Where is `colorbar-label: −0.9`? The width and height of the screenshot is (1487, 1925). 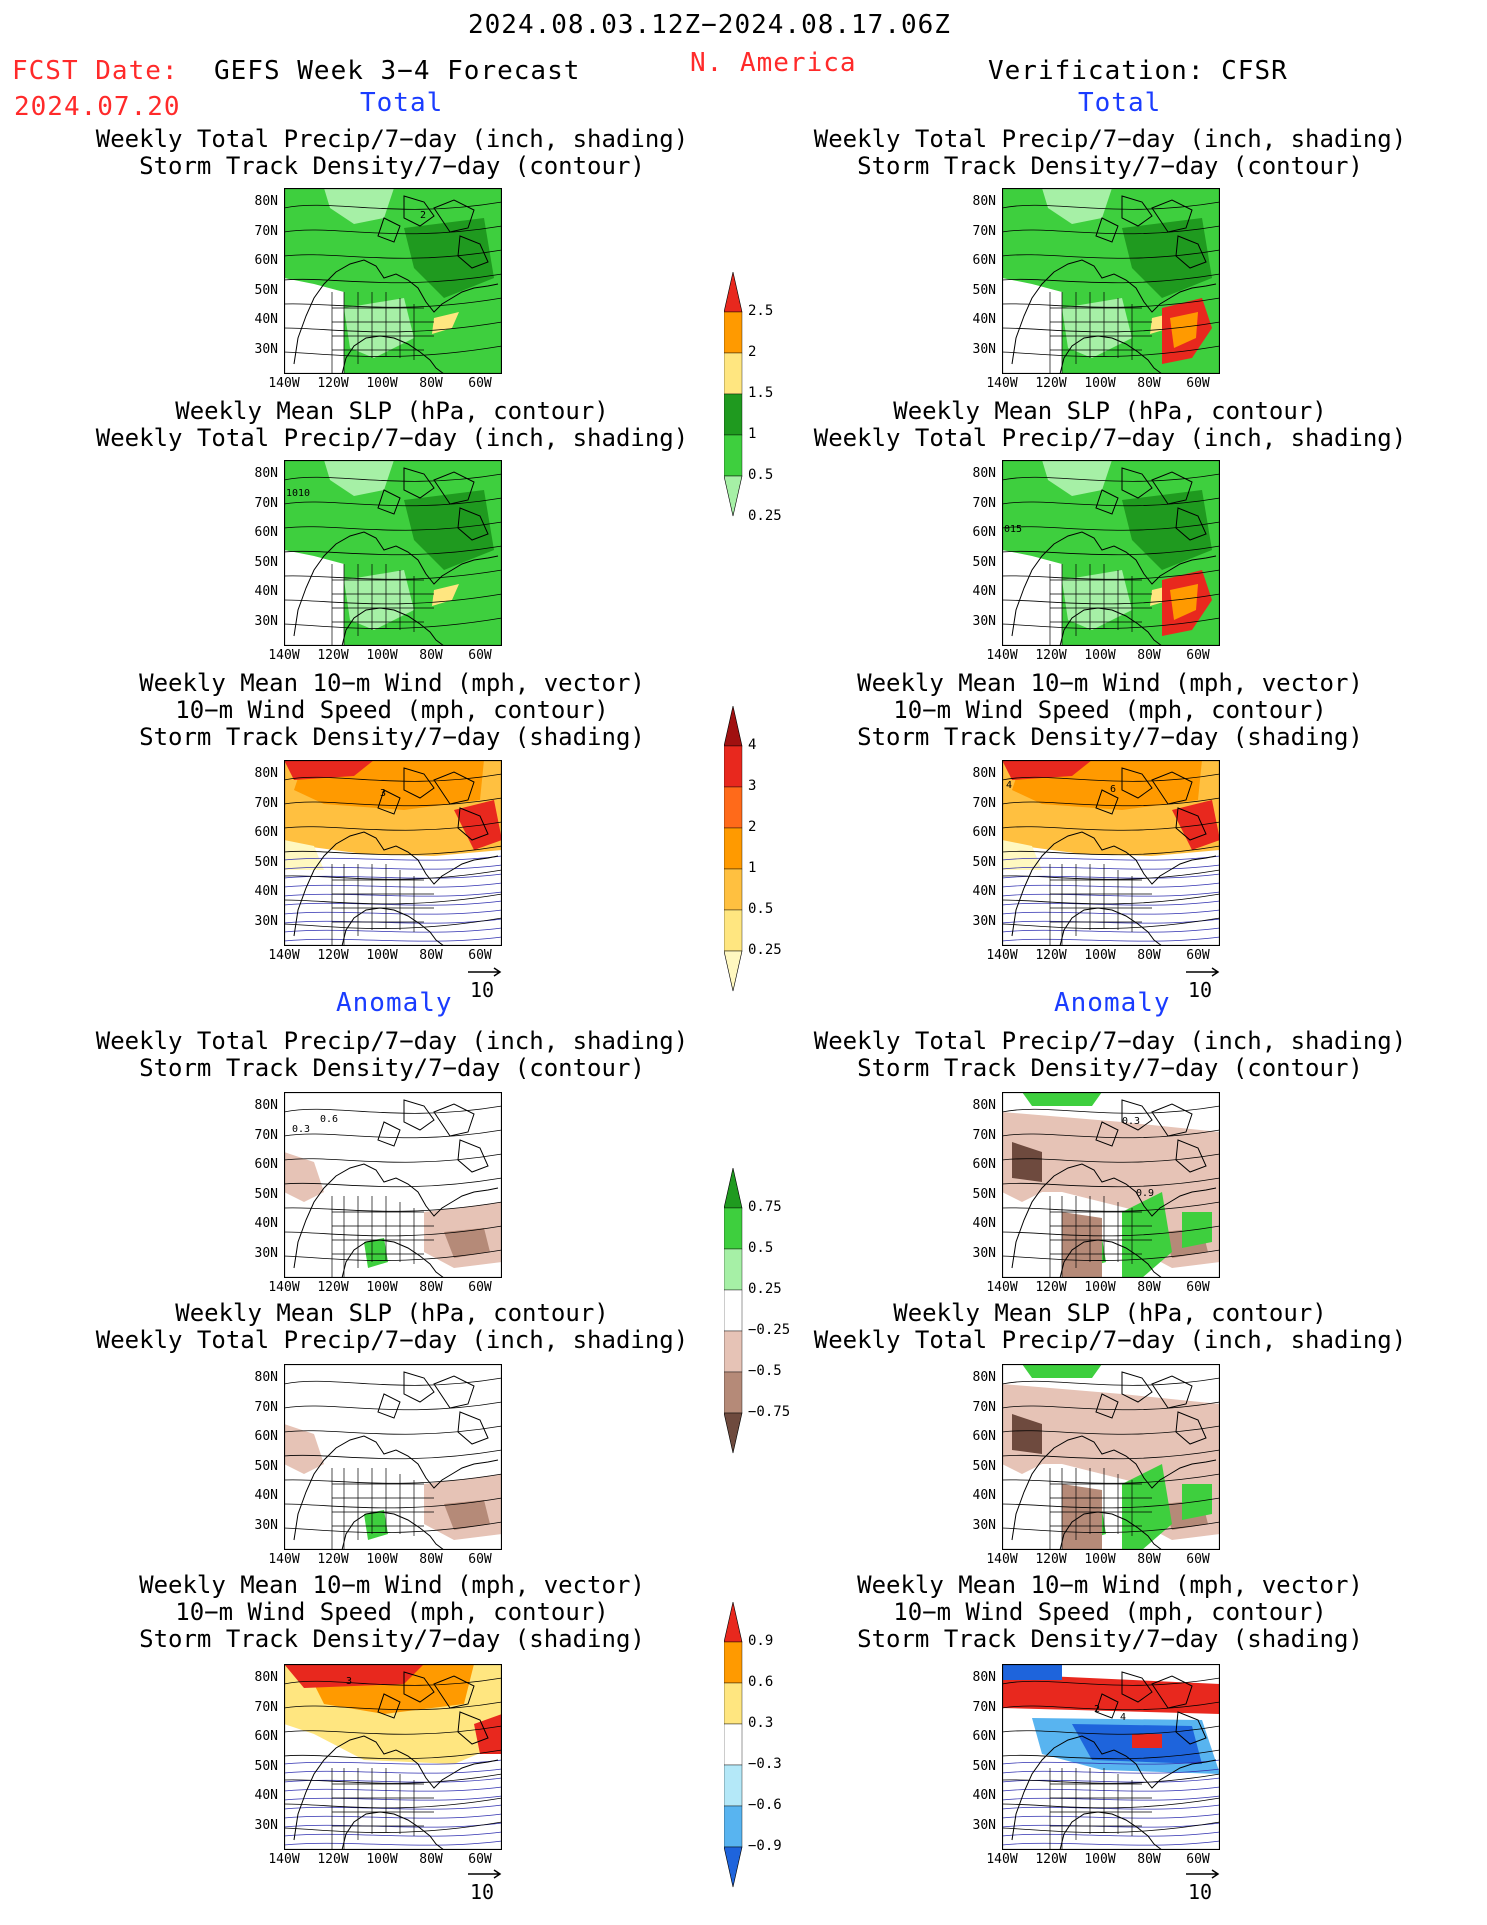
colorbar-label: −0.9 is located at coordinates (765, 1846).